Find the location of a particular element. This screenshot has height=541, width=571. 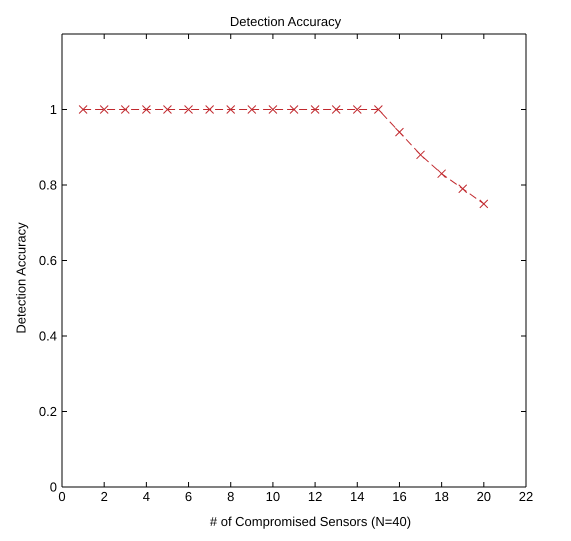

x-tick-label: 4 is located at coordinates (146, 496).